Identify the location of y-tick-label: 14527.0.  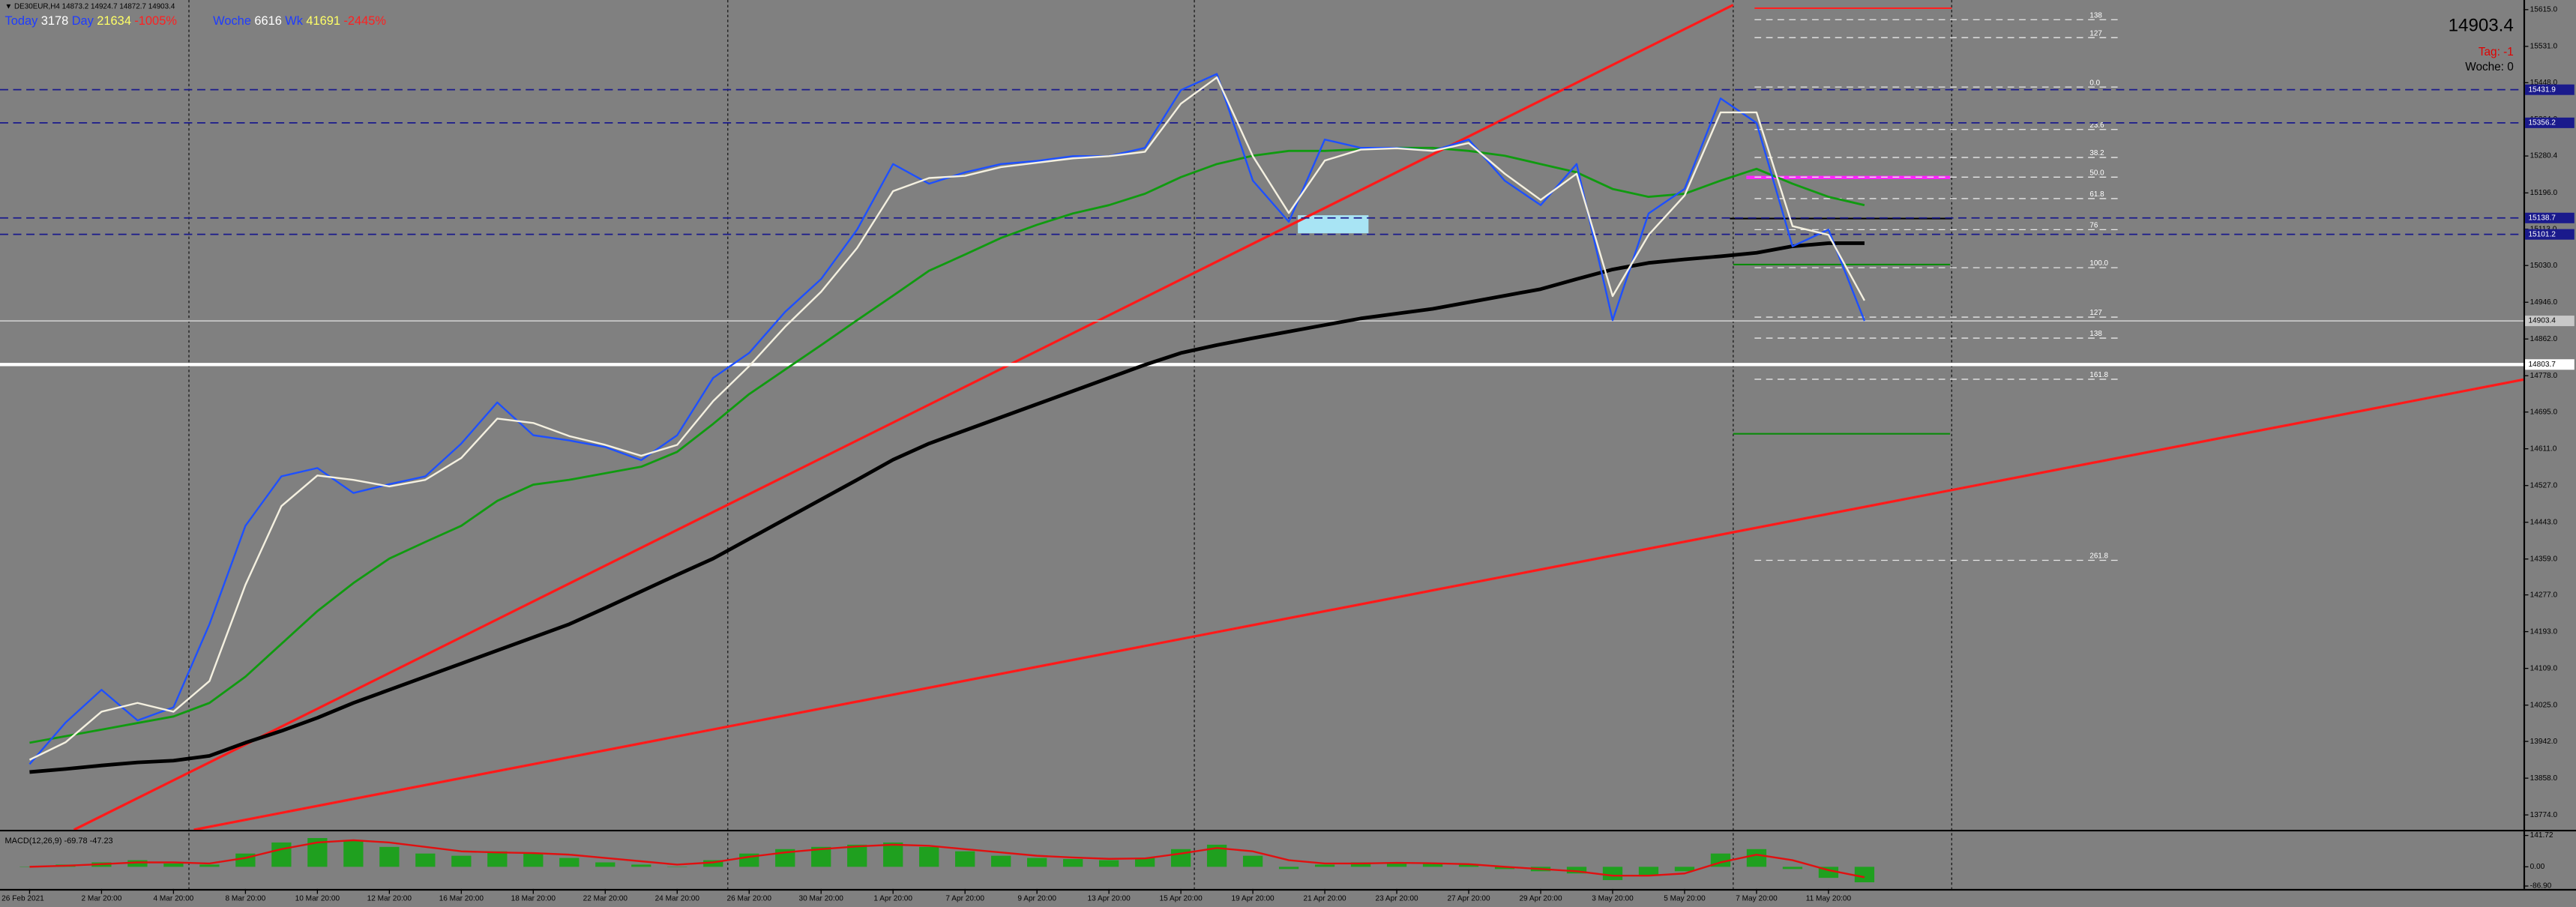
(2544, 485).